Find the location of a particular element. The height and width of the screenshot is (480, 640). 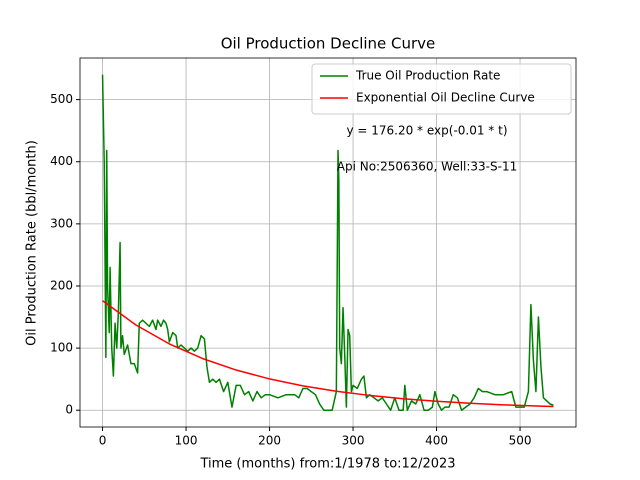

legend-label: Exponential Oil Decline Curve is located at coordinates (445, 98).